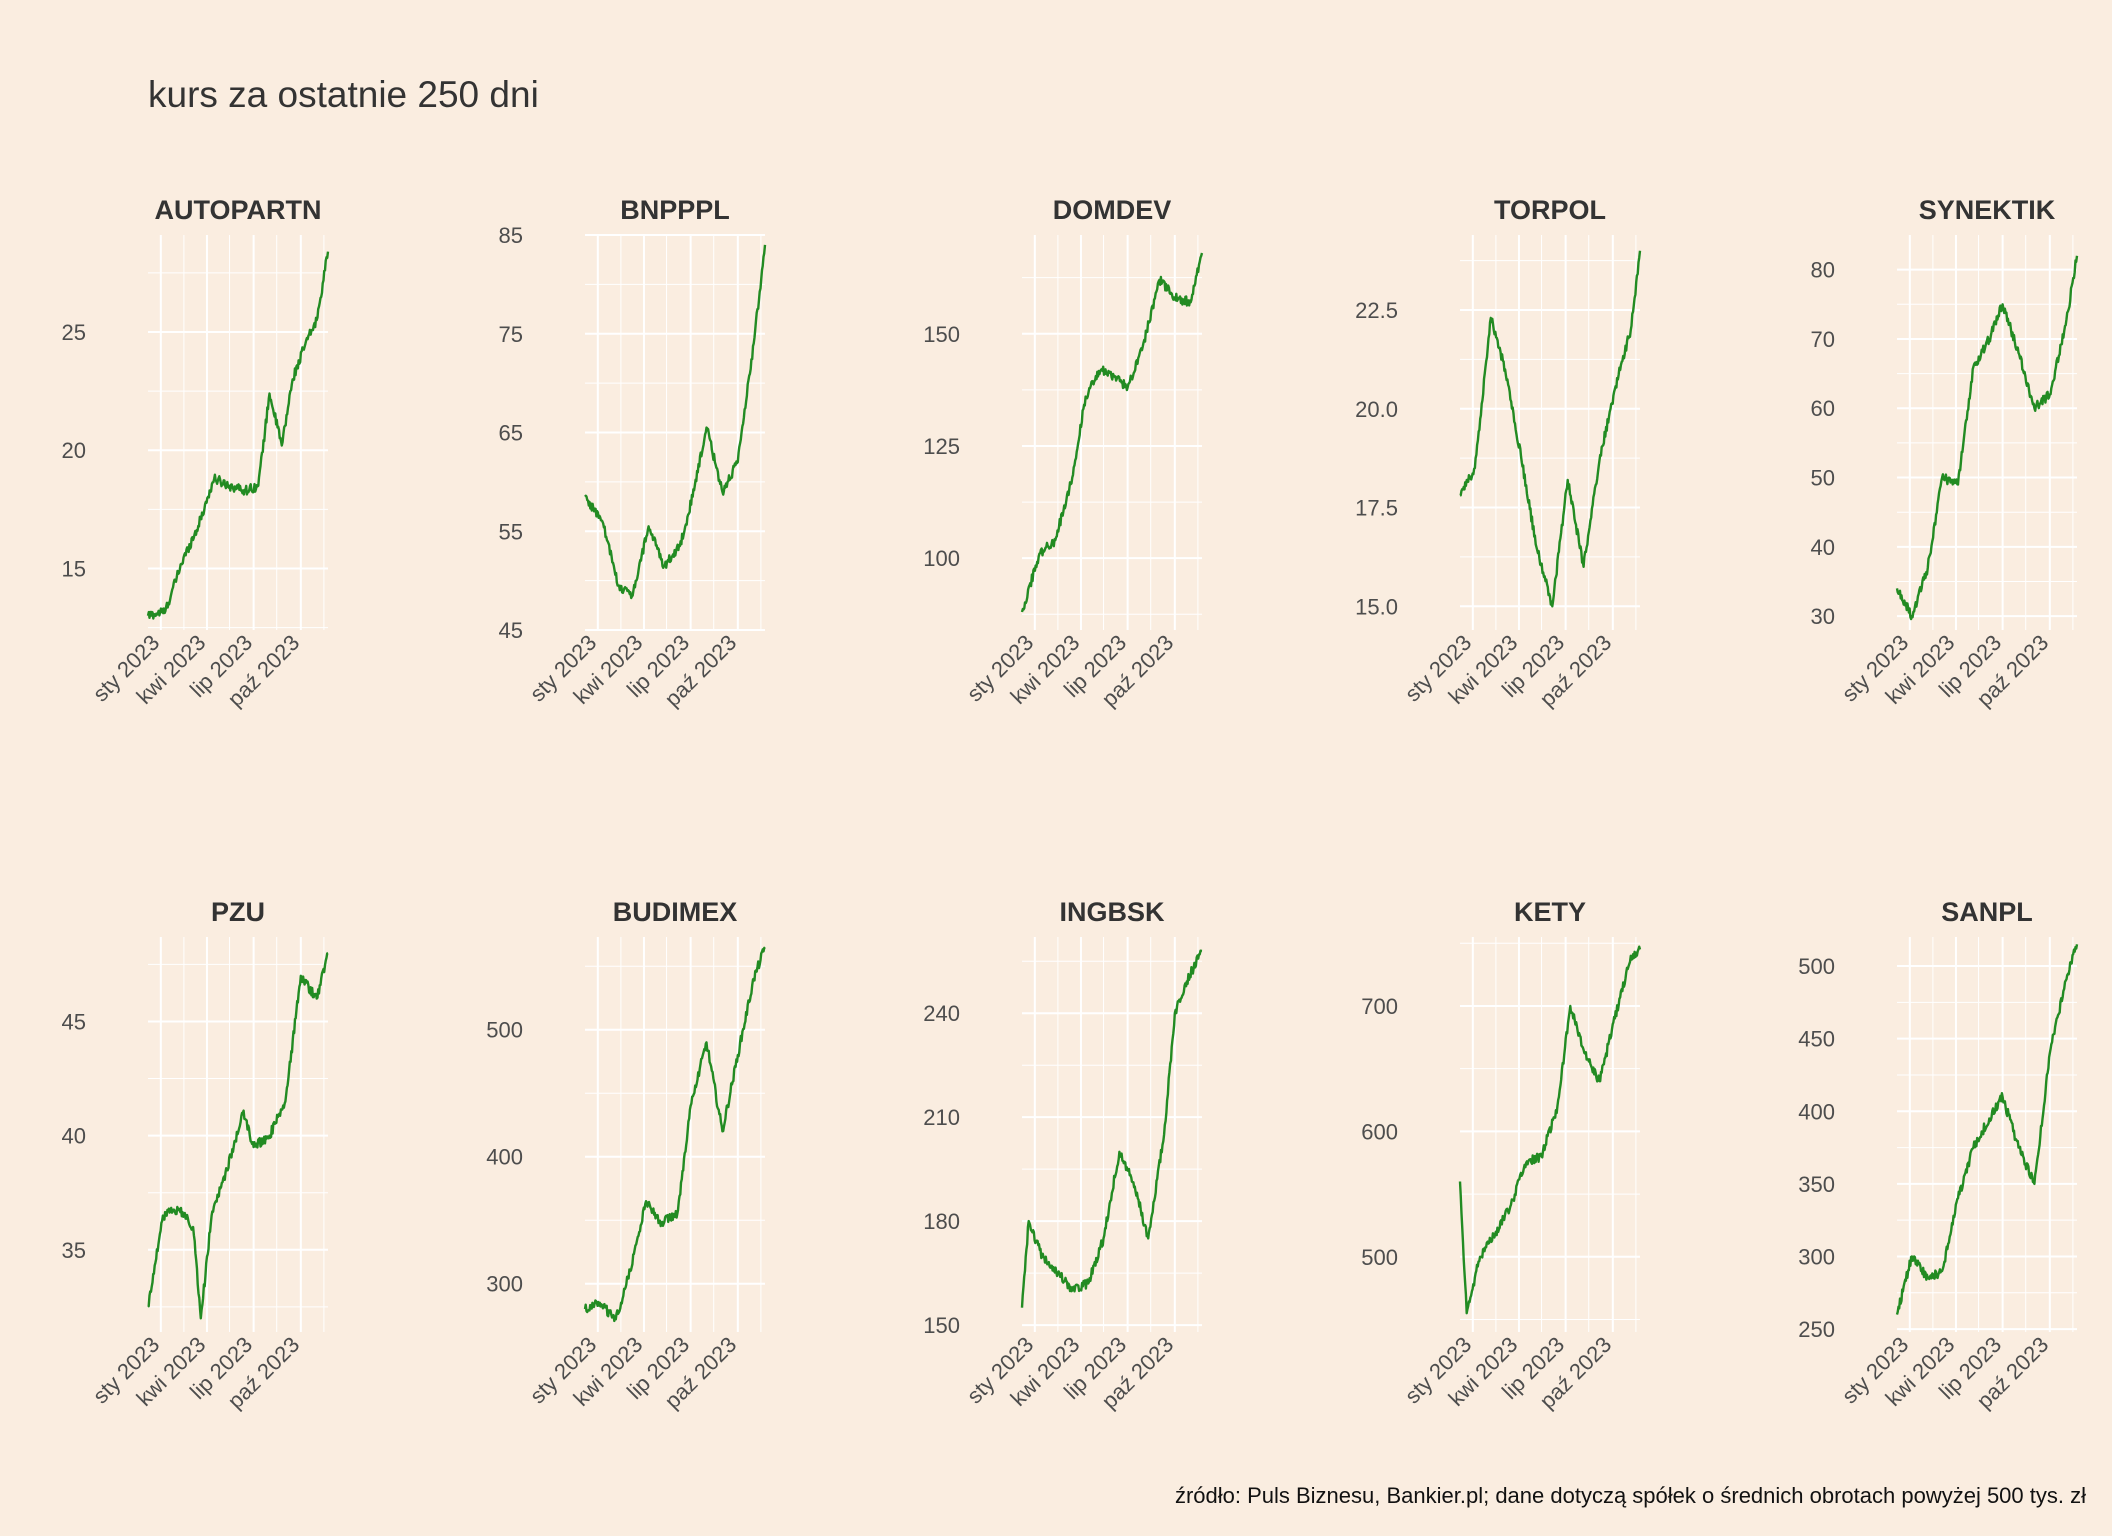  I want to click on y-tick-label: 350, so click(1816, 1184).